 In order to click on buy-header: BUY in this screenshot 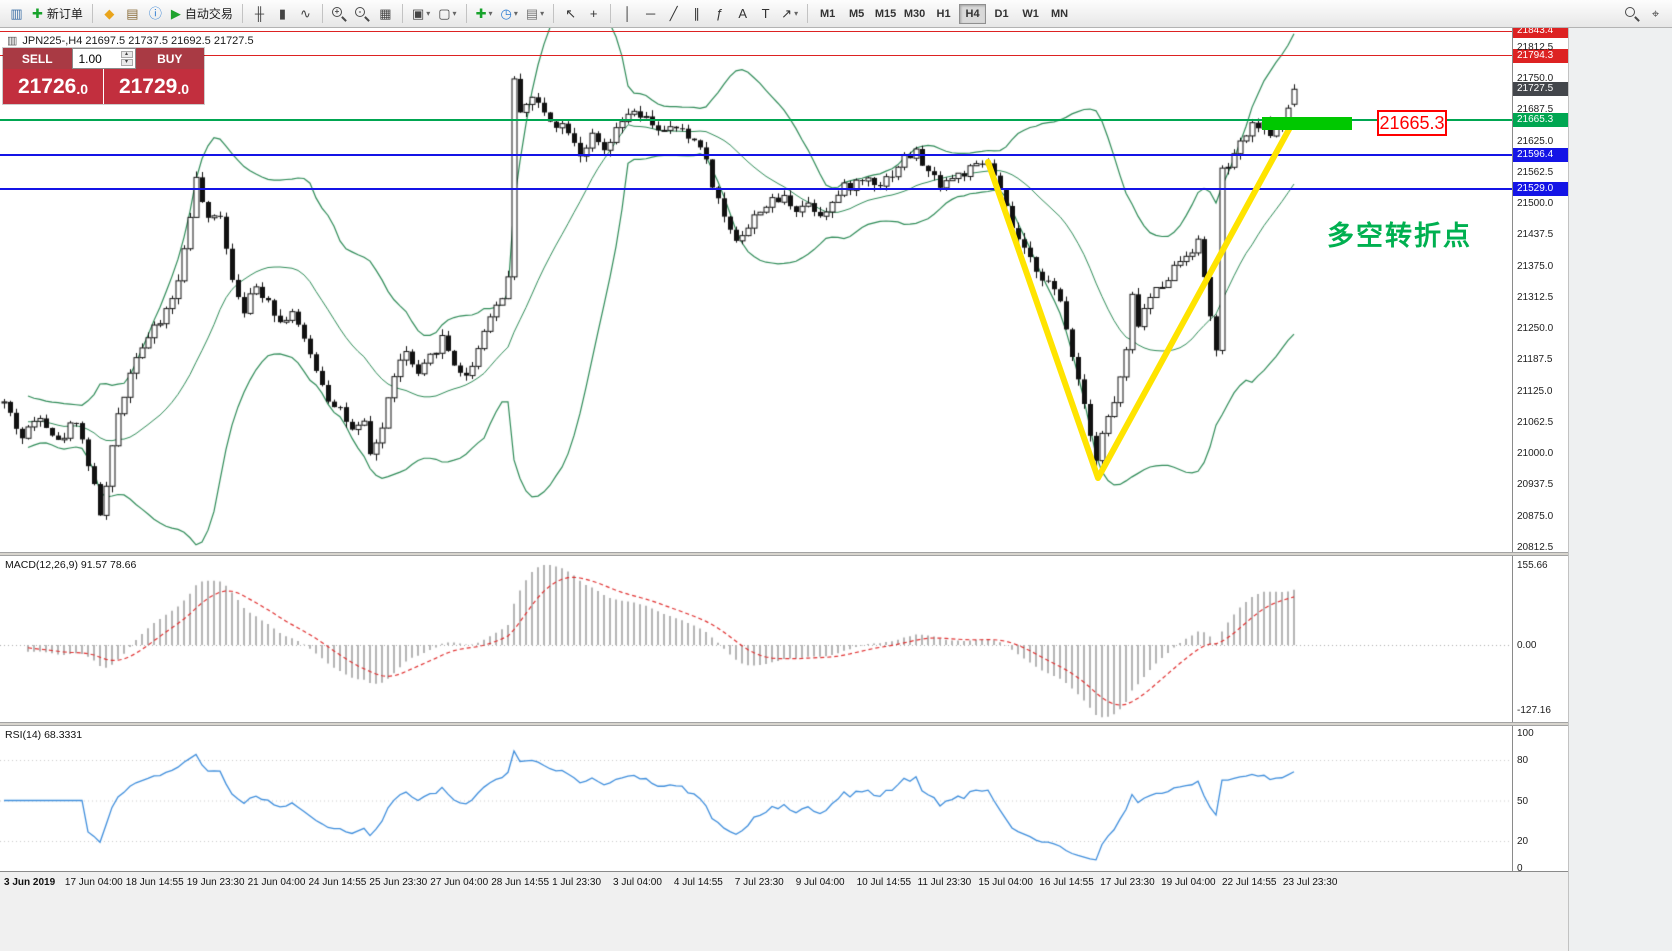, I will do `click(169, 58)`.